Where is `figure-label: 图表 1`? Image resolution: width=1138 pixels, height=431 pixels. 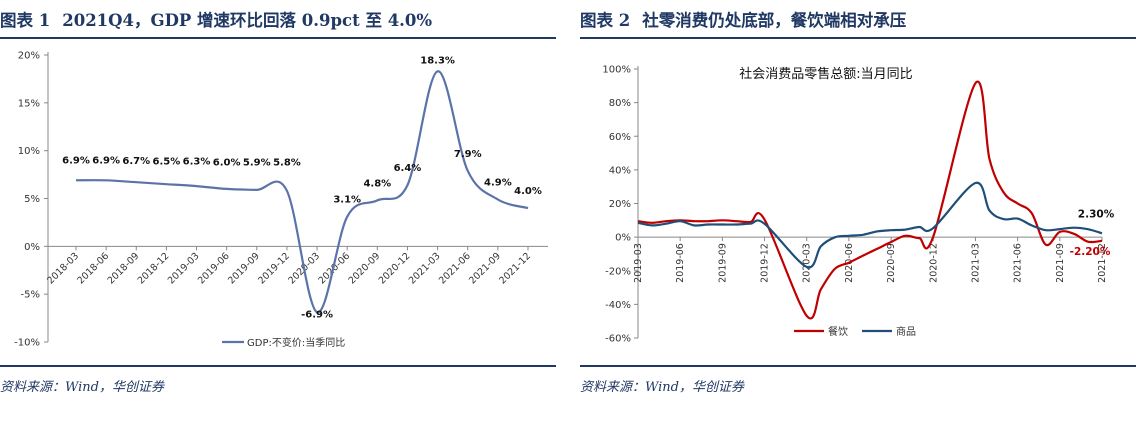 figure-label: 图表 1 is located at coordinates (25, 20).